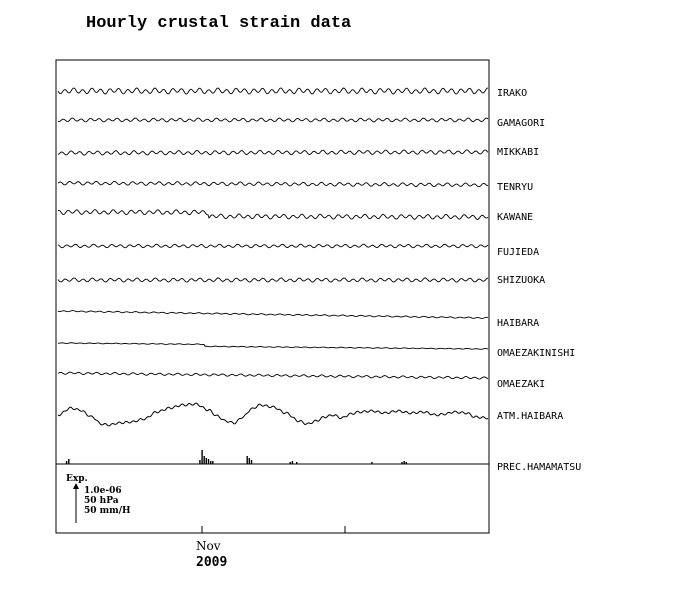 This screenshot has height=590, width=700. Describe the element at coordinates (77, 479) in the screenshot. I see `scale-legend-title: Exp.` at that location.